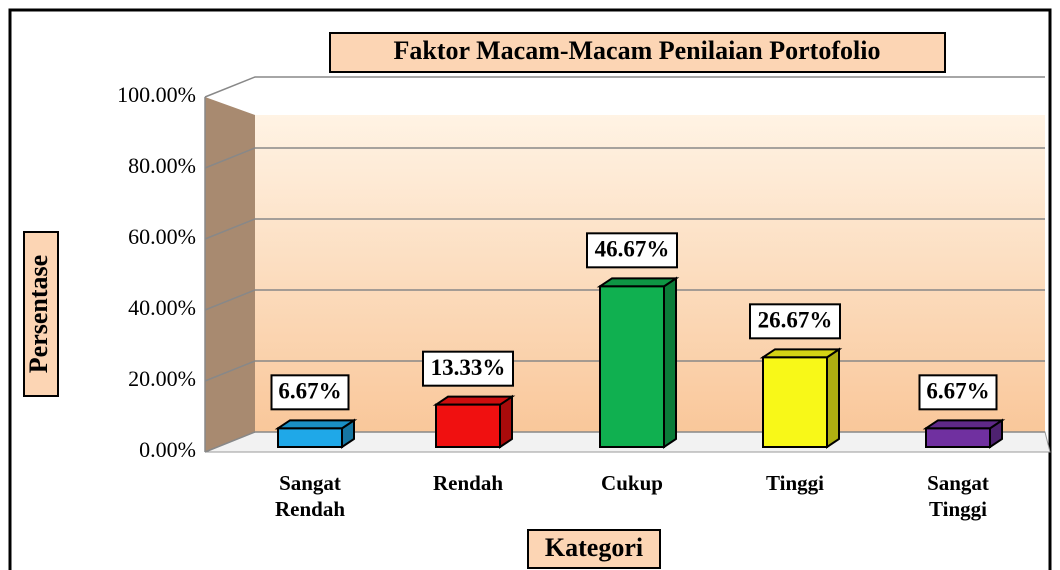  I want to click on y-tick-label: 40.00%, so click(162, 307).